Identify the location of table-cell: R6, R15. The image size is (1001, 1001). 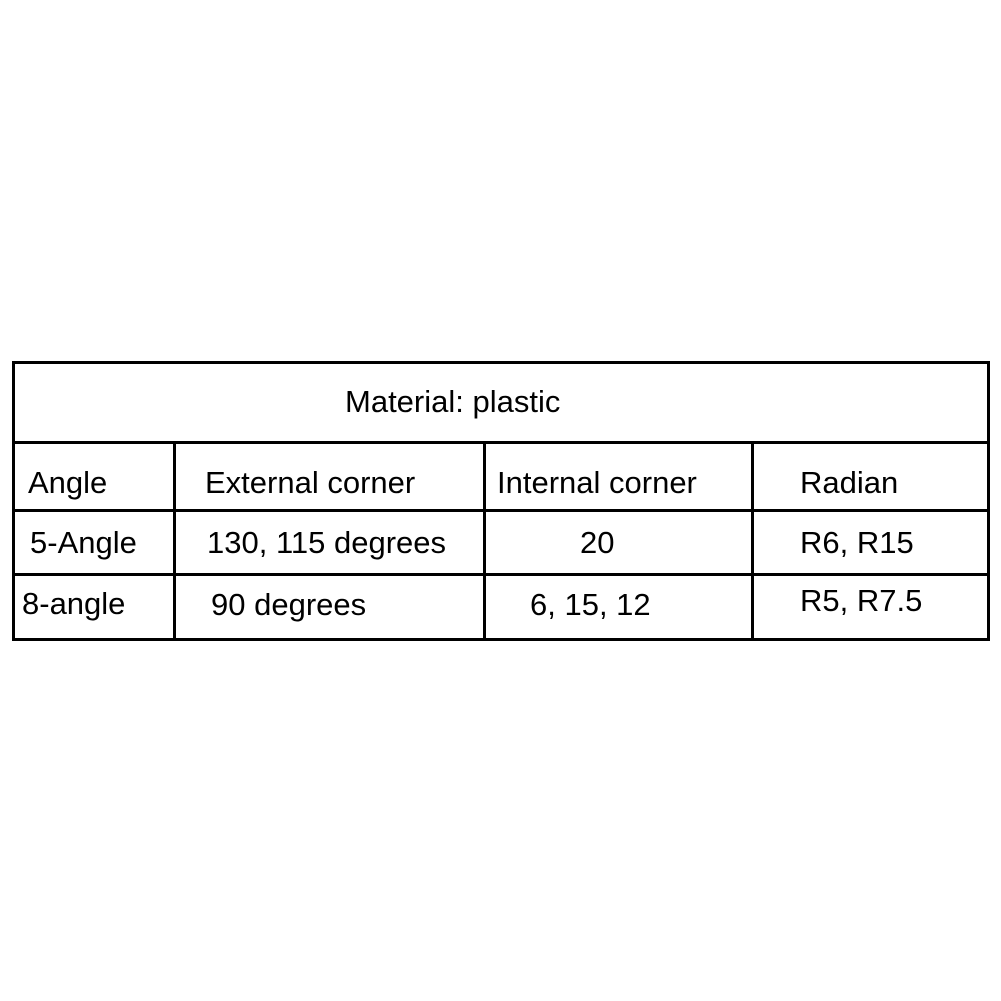
(857, 542).